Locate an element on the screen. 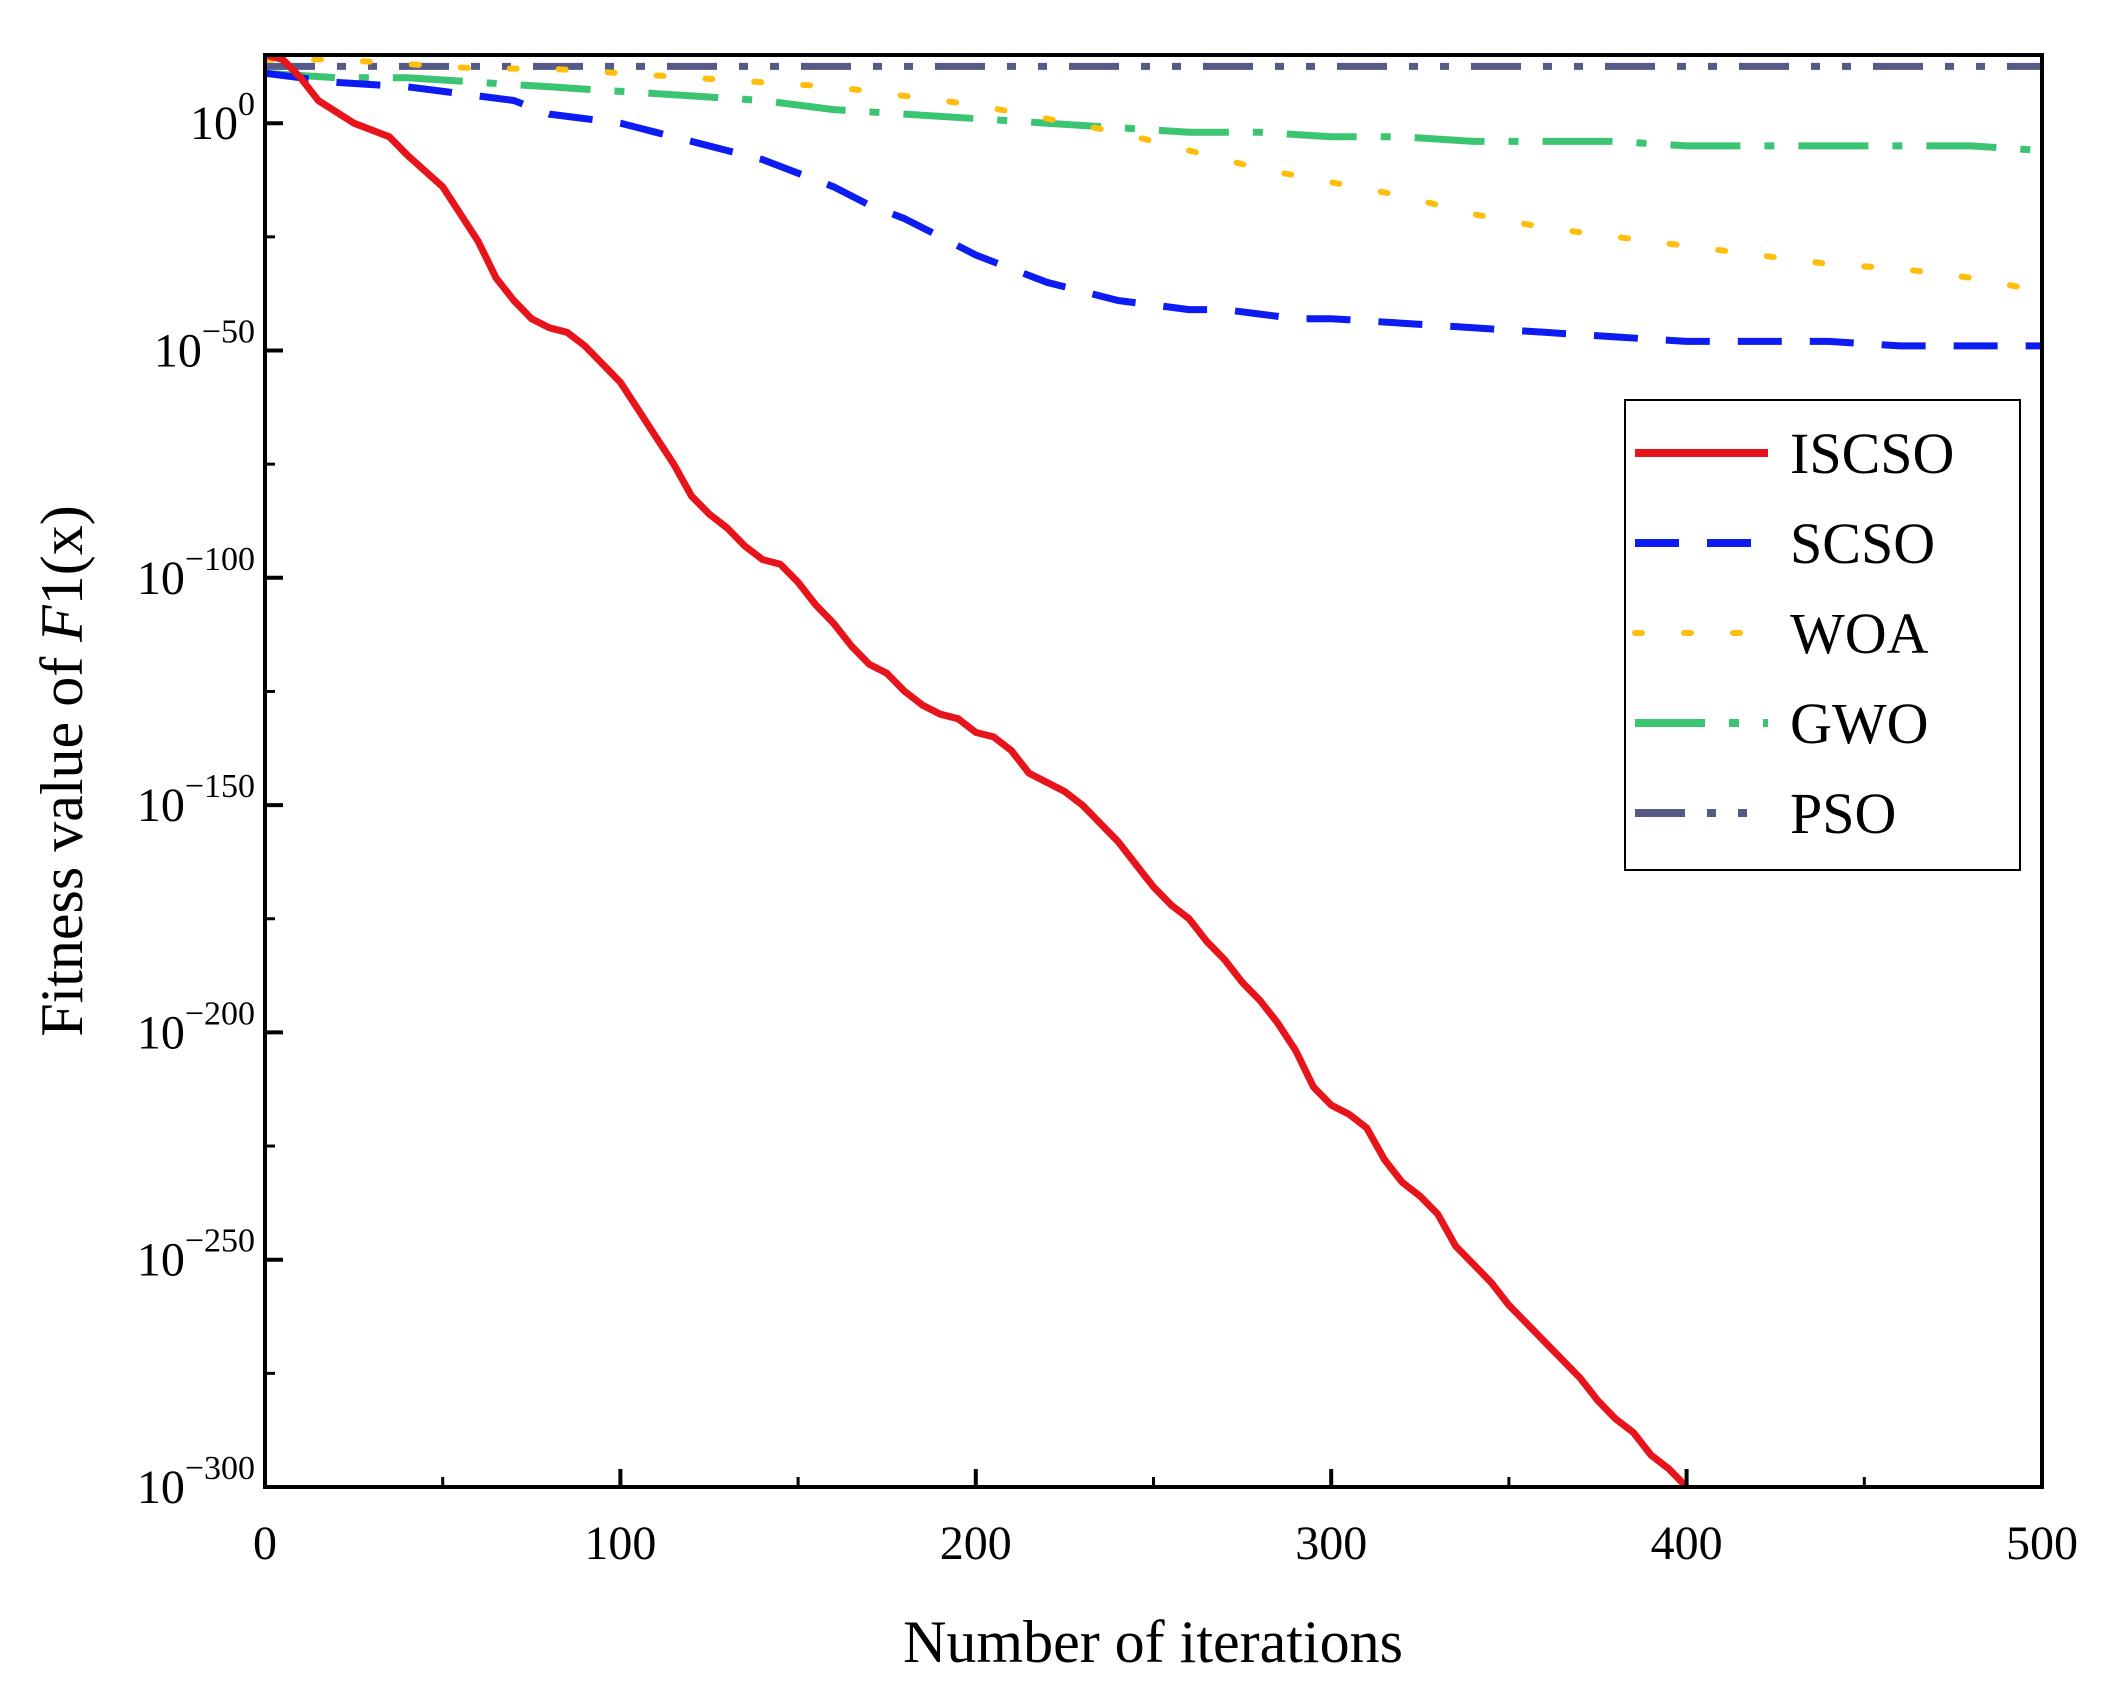 The height and width of the screenshot is (1702, 2111). y-axis-title-suffix: 1(x) is located at coordinates (62, 555).